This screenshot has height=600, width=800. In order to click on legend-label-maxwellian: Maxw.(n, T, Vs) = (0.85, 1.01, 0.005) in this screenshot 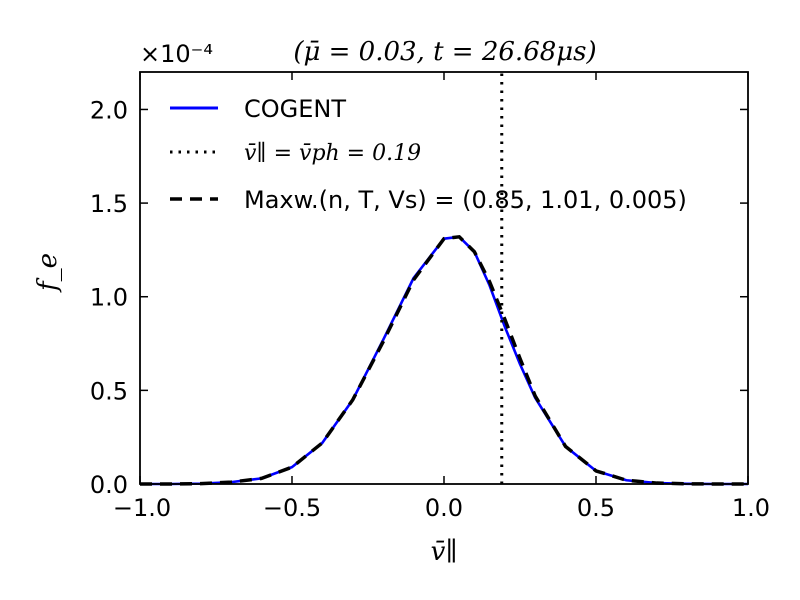, I will do `click(465, 200)`.